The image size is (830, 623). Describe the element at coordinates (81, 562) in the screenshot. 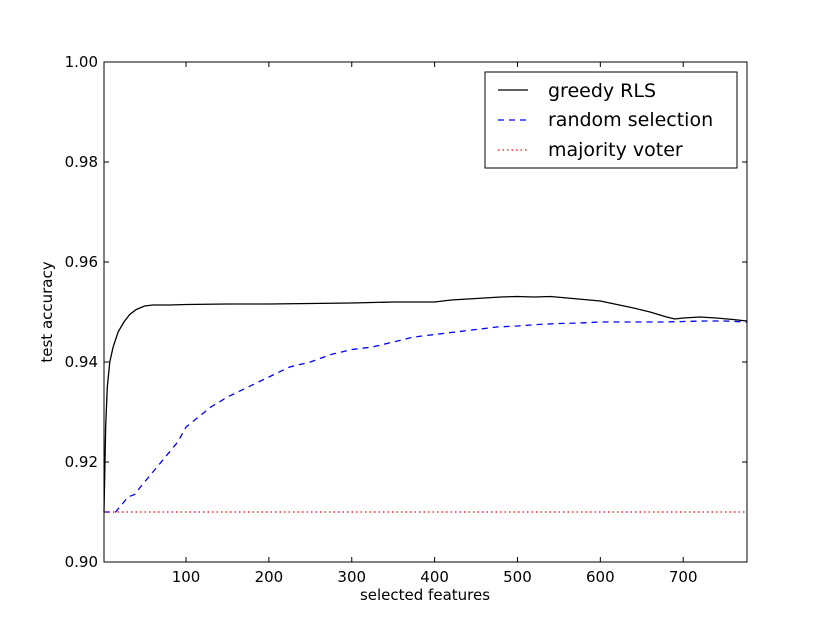

I see `y-tick-label: 0.90` at that location.